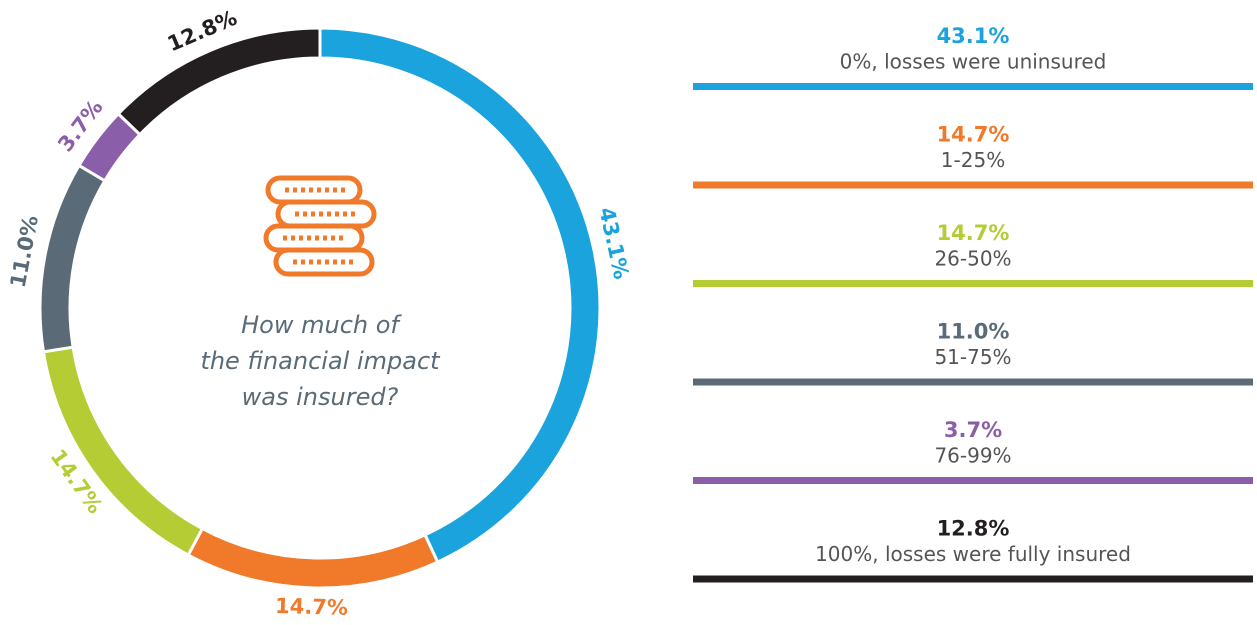 The image size is (1257, 625). Describe the element at coordinates (321, 325) in the screenshot. I see `center-text: How much of` at that location.